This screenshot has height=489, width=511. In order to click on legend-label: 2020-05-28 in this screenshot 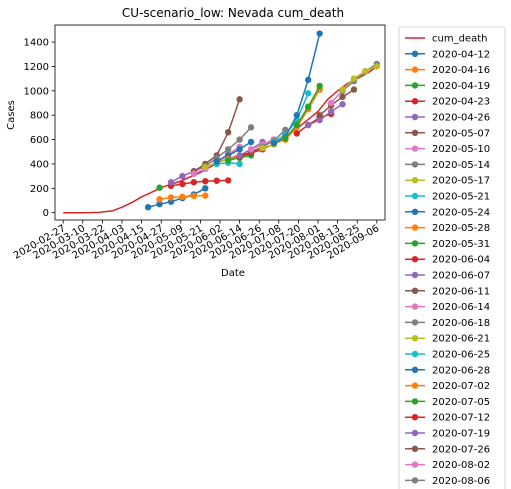, I will do `click(461, 228)`.